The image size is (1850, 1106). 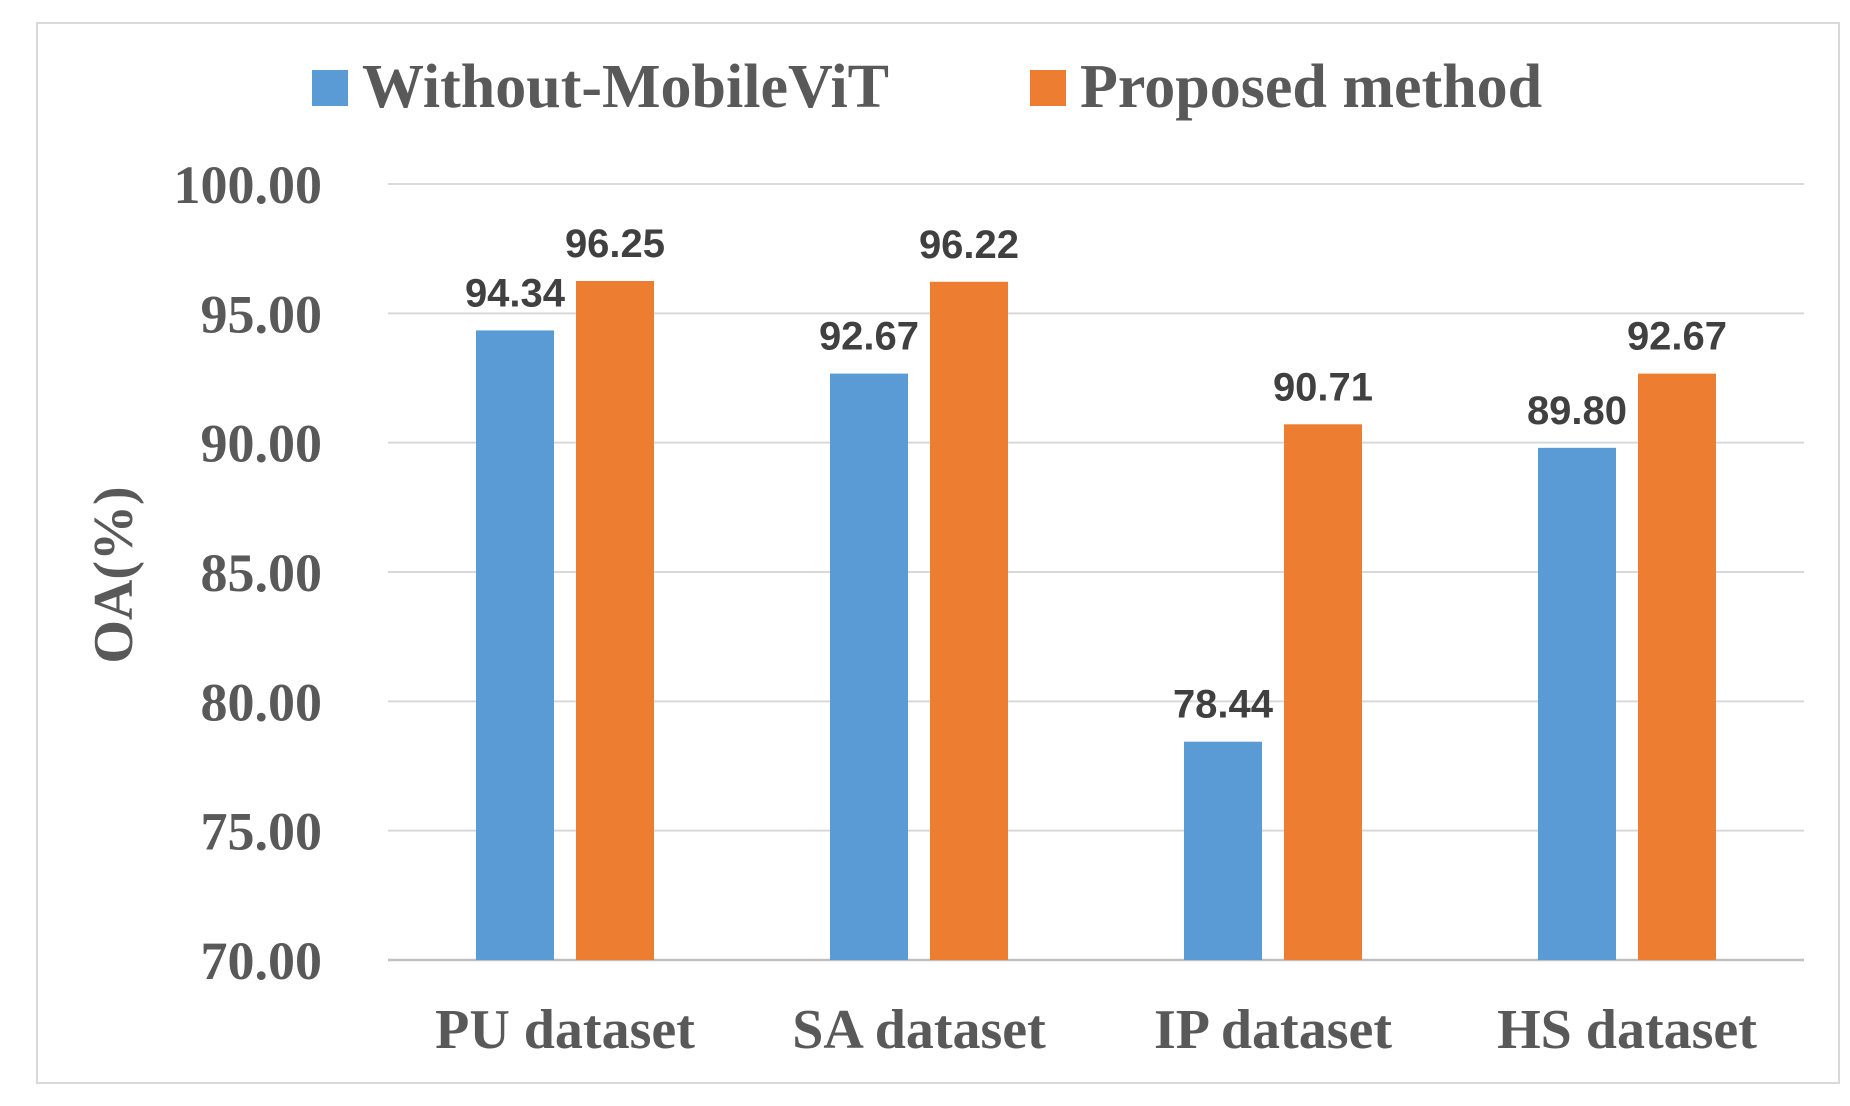 I want to click on y-tick-label: 70.00, so click(x=262, y=961).